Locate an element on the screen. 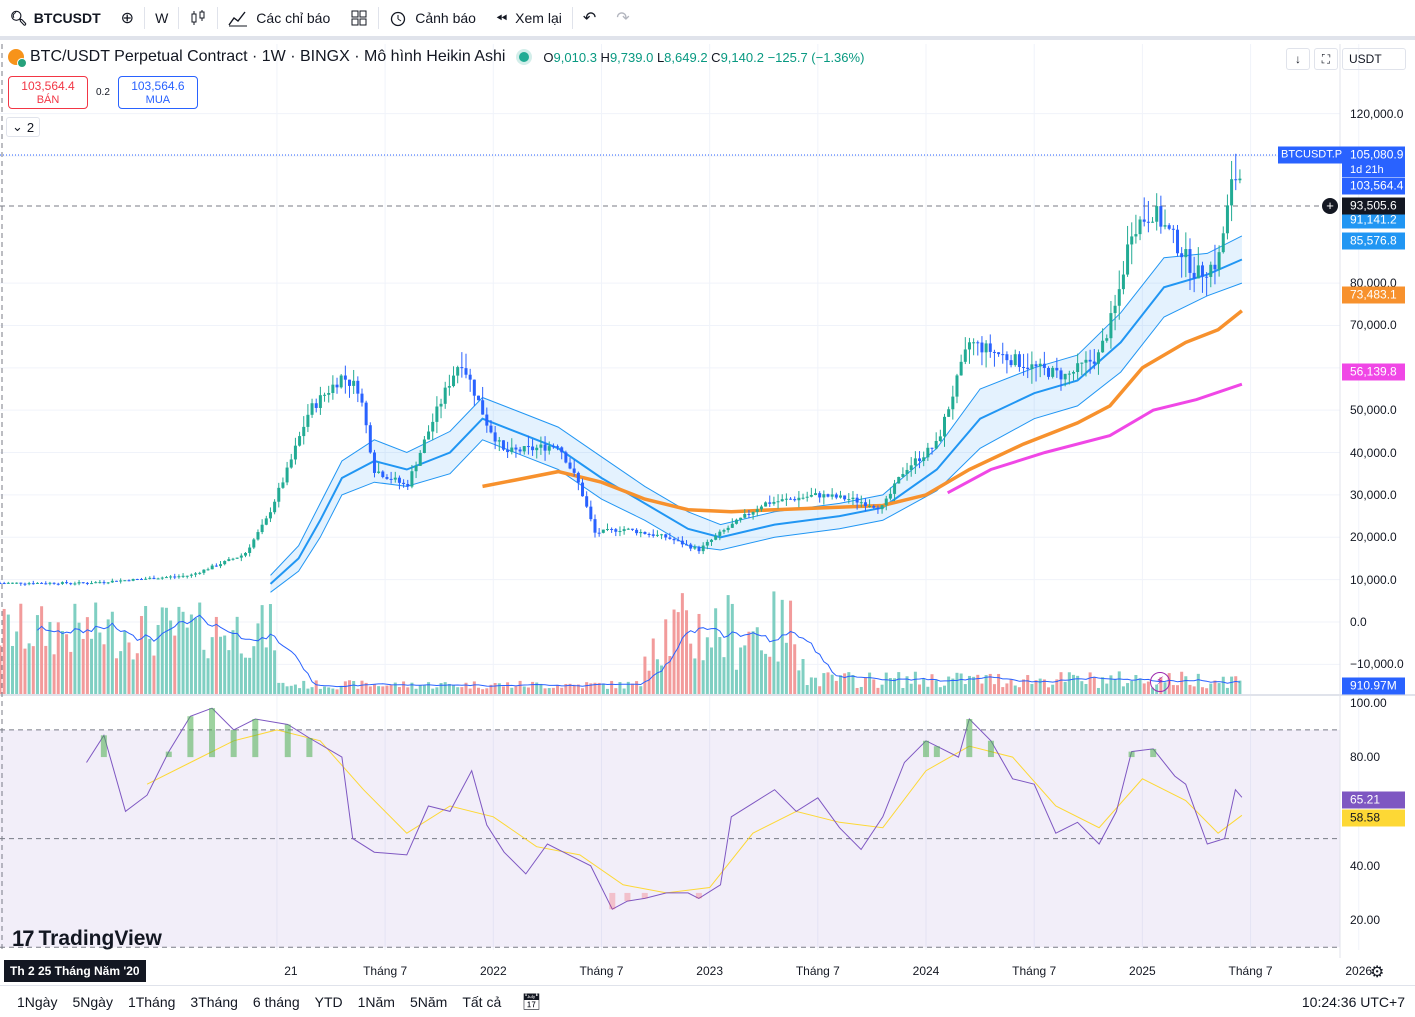 Image resolution: width=1415 pixels, height=1017 pixels. alert-button: Cảnh báo is located at coordinates (432, 18).